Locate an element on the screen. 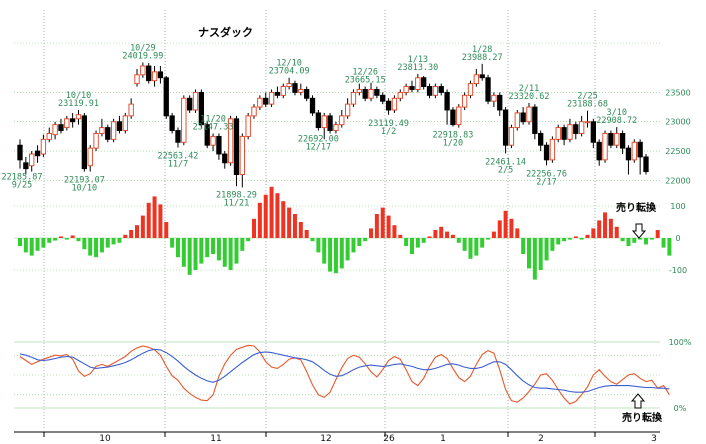 Image resolution: width=706 pixels, height=444 pixels. price-annotation: 12/10 23704.09 is located at coordinates (289, 68).